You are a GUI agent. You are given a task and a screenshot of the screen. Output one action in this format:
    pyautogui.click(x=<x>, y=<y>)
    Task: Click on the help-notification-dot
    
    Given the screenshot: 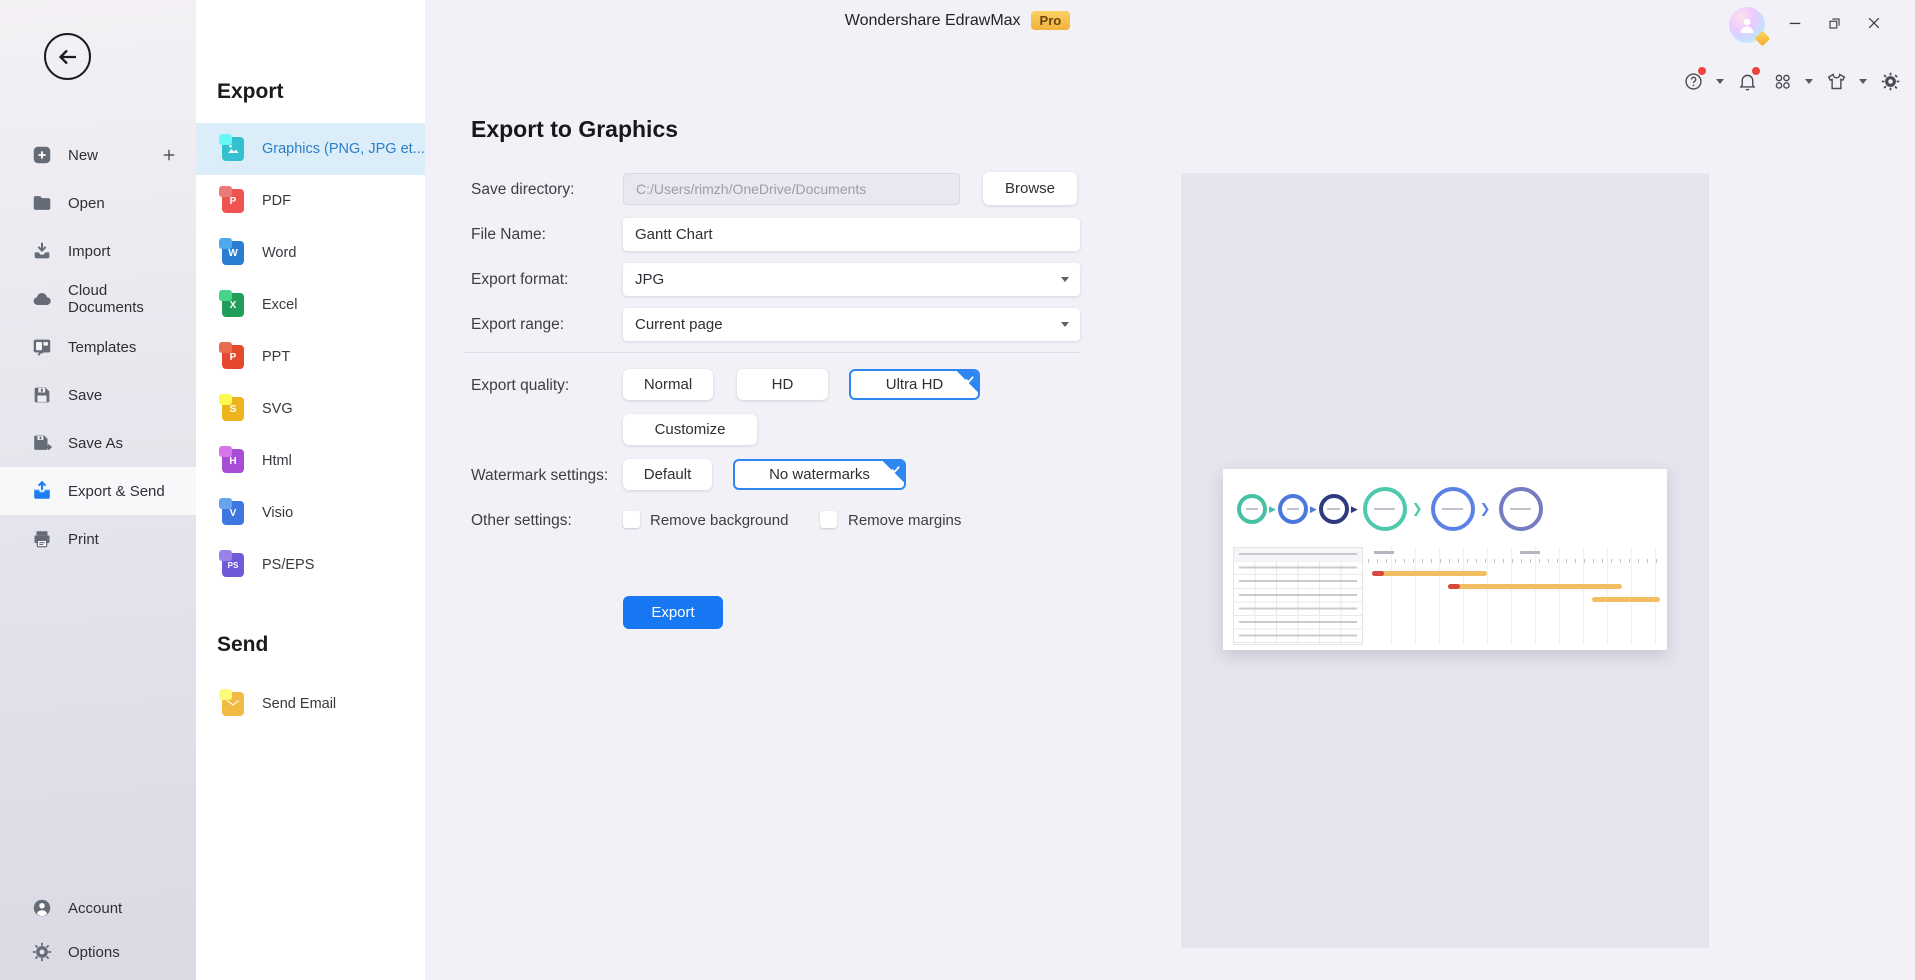 What is the action you would take?
    pyautogui.click(x=1702, y=71)
    